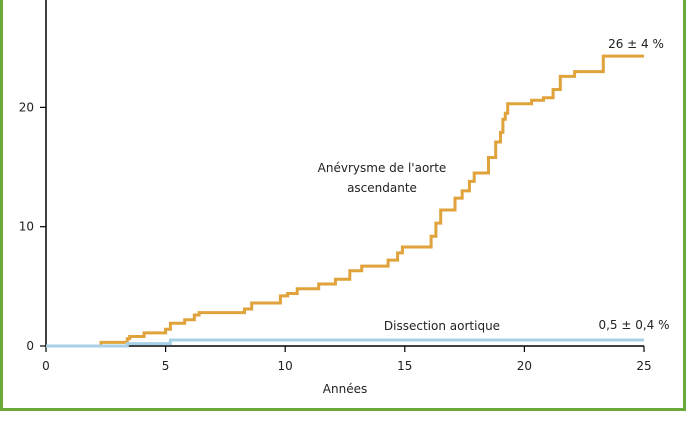 This screenshot has height=430, width=686. Describe the element at coordinates (26, 227) in the screenshot. I see `y-tick-label: 10` at that location.